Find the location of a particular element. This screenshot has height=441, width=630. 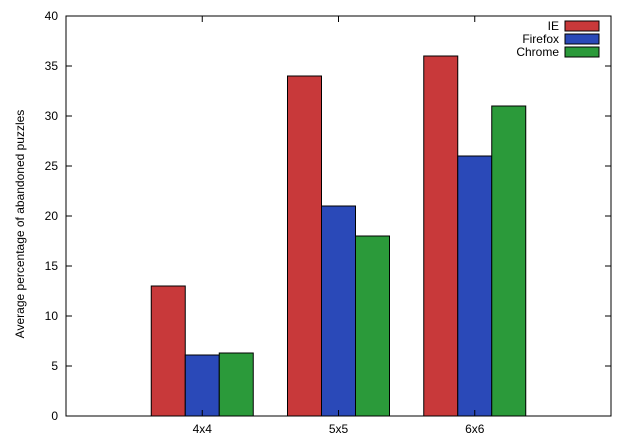

bar-ie-4x4 is located at coordinates (168, 351).